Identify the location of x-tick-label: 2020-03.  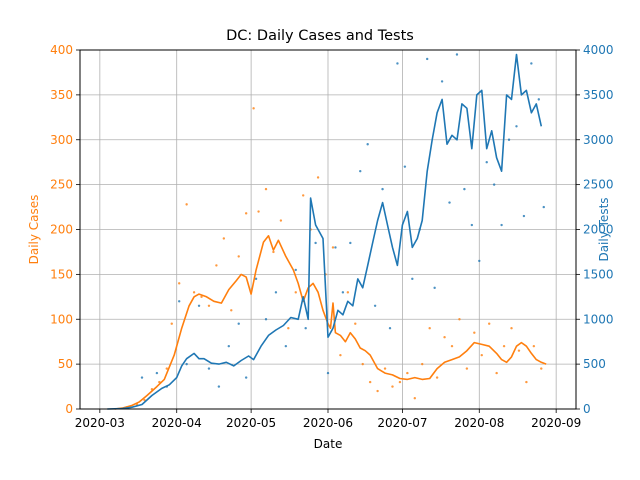
(100, 423).